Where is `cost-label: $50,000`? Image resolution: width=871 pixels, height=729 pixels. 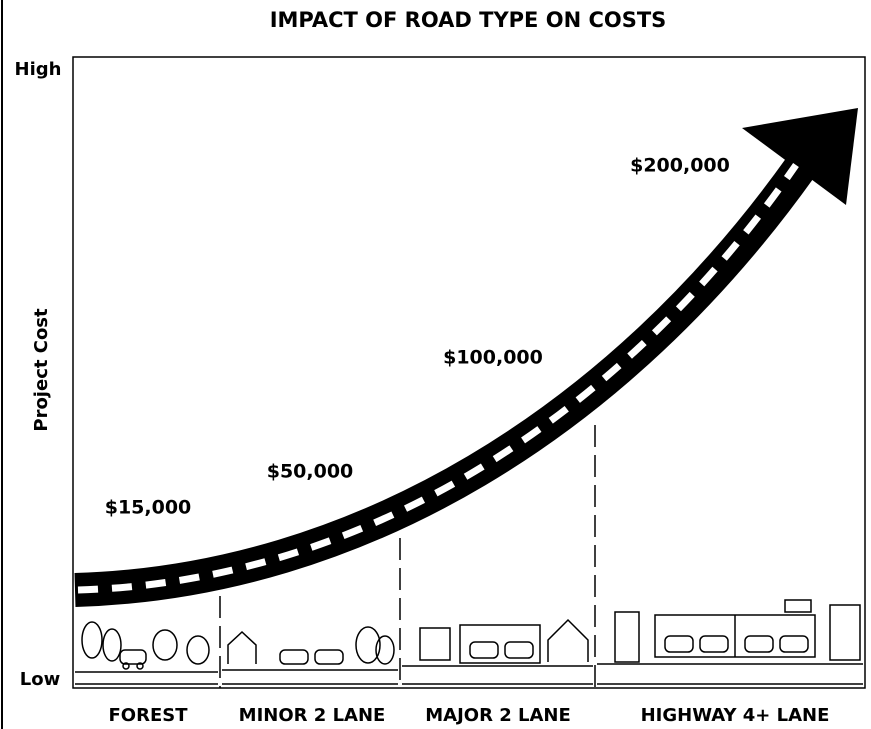
cost-label: $50,000 is located at coordinates (310, 472).